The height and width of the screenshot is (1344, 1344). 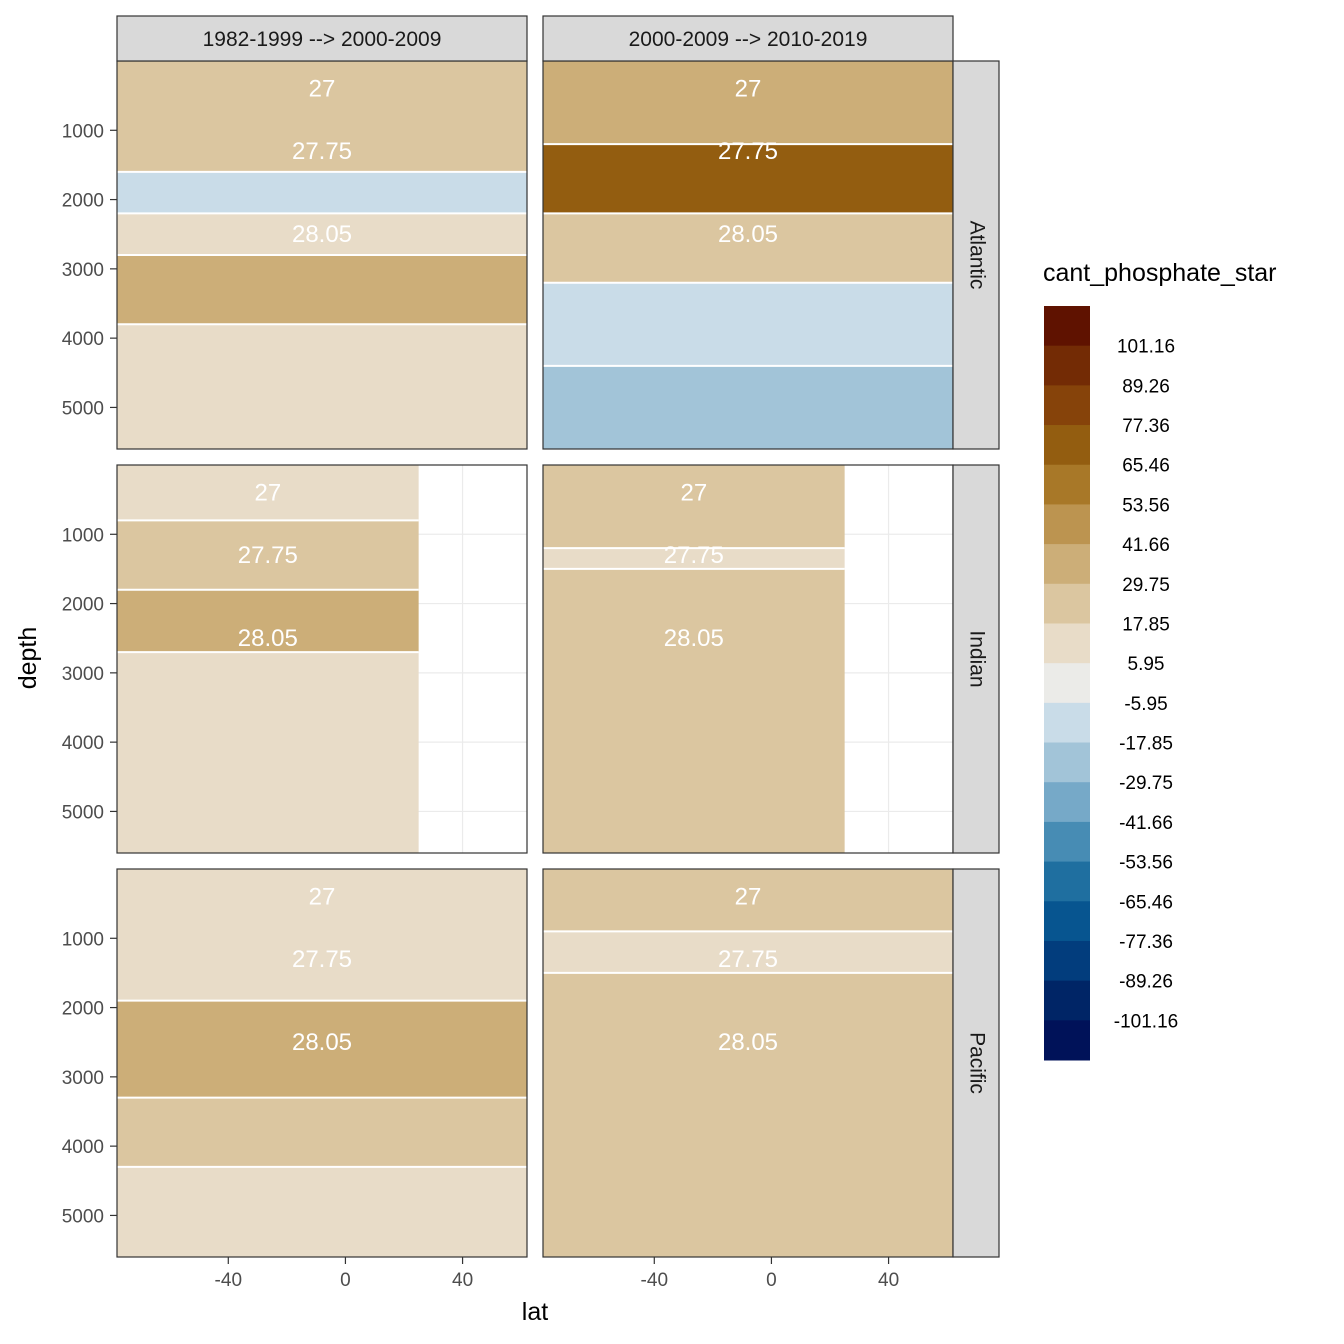 I want to click on legend-break-label: 89.26, so click(x=1146, y=386).